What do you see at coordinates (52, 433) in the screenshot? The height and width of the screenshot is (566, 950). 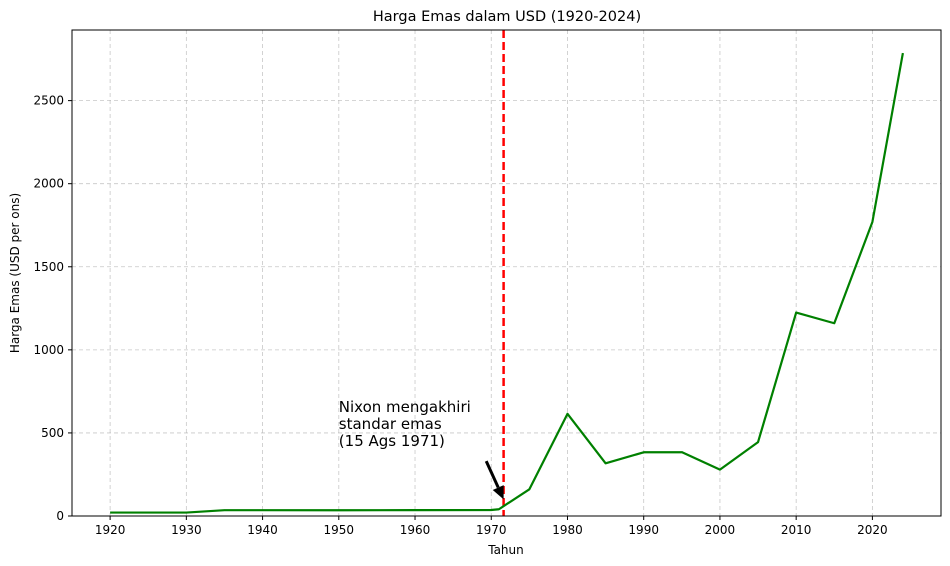 I see `y-tick-label: 500` at bounding box center [52, 433].